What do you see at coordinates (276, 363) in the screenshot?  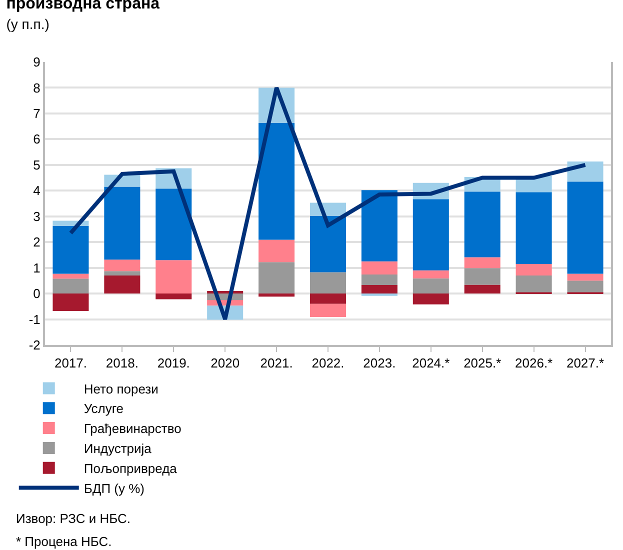 I see `x-tick-label: 2021.` at bounding box center [276, 363].